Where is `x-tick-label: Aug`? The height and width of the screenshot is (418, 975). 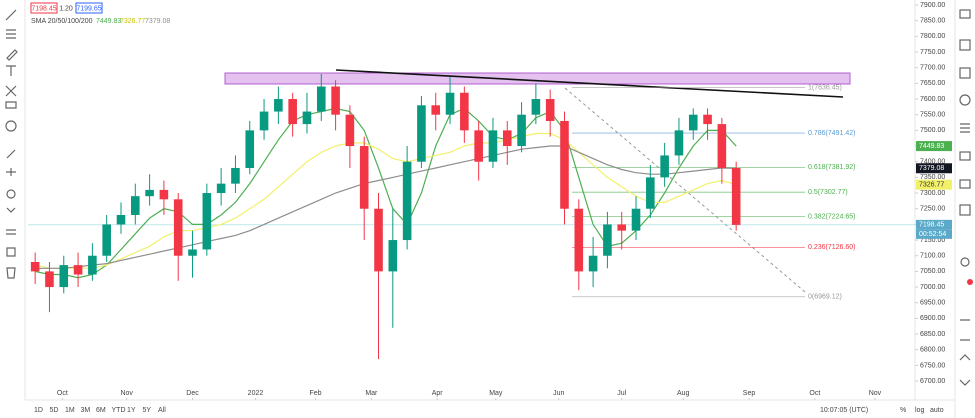
x-tick-label: Aug is located at coordinates (683, 393).